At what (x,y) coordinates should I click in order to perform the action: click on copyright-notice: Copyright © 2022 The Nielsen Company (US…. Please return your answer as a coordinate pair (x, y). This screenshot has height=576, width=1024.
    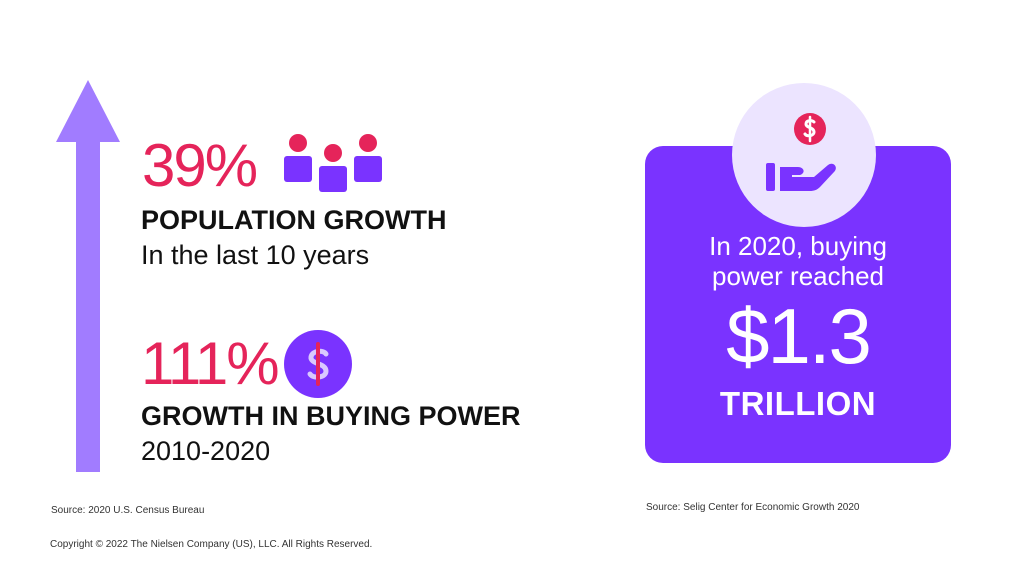
    Looking at the image, I should click on (211, 544).